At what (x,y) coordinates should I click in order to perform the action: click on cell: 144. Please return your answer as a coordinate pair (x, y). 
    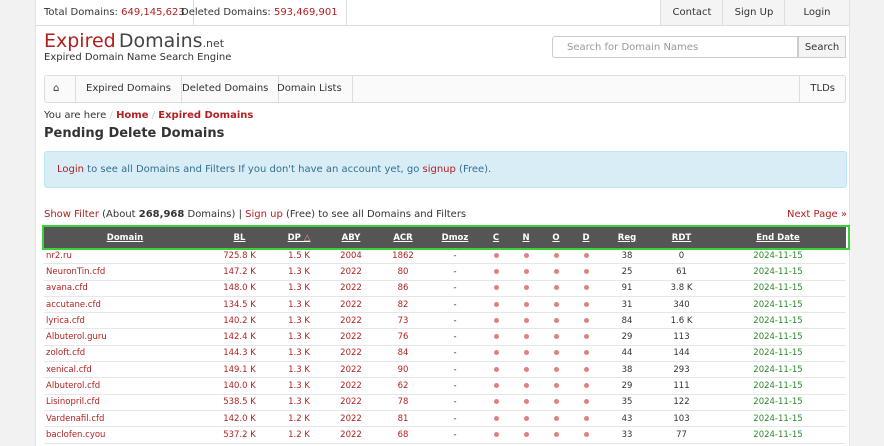
    Looking at the image, I should click on (681, 354).